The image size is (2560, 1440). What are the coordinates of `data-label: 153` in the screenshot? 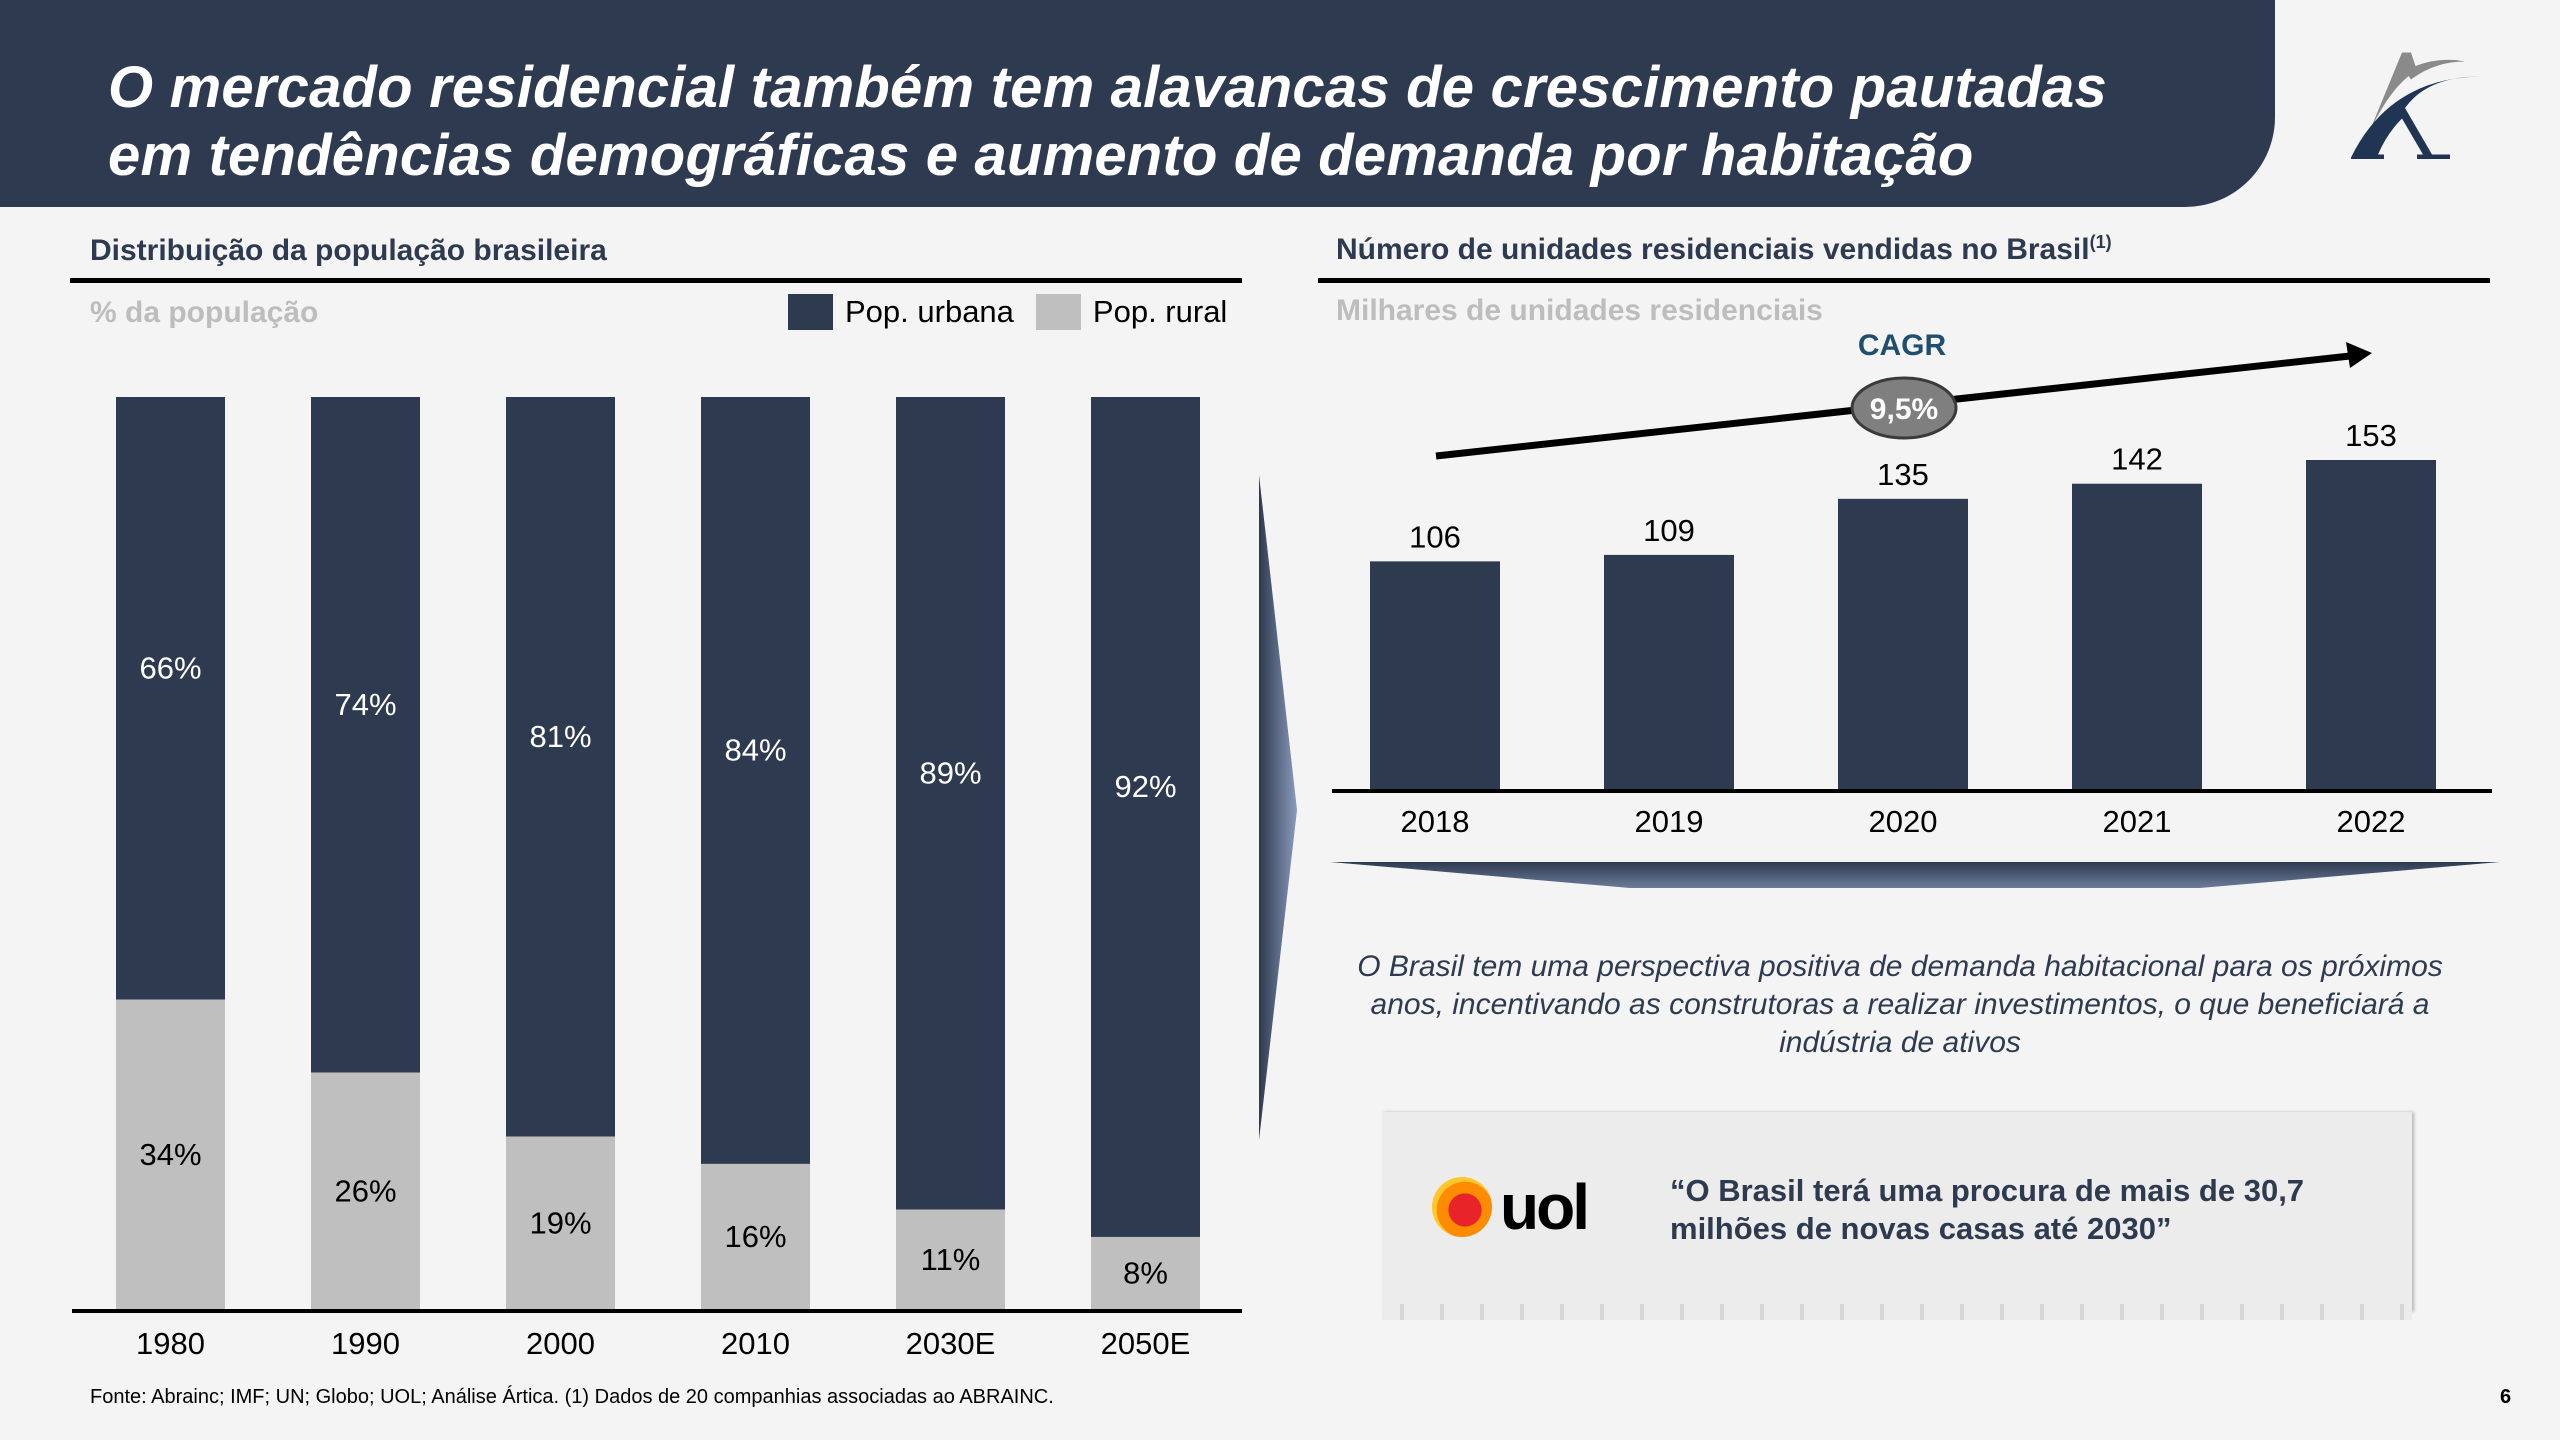 It's located at (2371, 435).